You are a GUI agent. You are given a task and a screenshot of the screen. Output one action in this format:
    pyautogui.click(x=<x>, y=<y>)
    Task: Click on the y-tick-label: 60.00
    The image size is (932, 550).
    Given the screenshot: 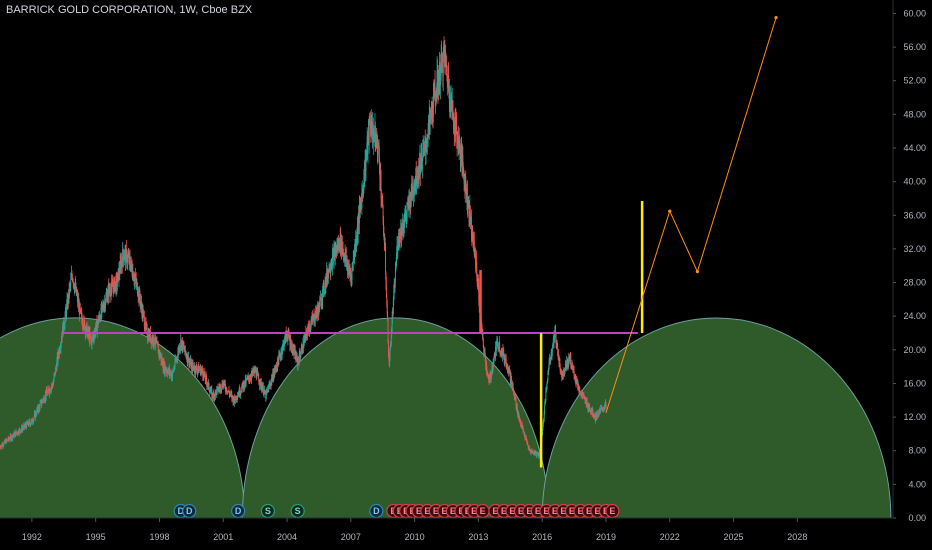 What is the action you would take?
    pyautogui.click(x=914, y=13)
    